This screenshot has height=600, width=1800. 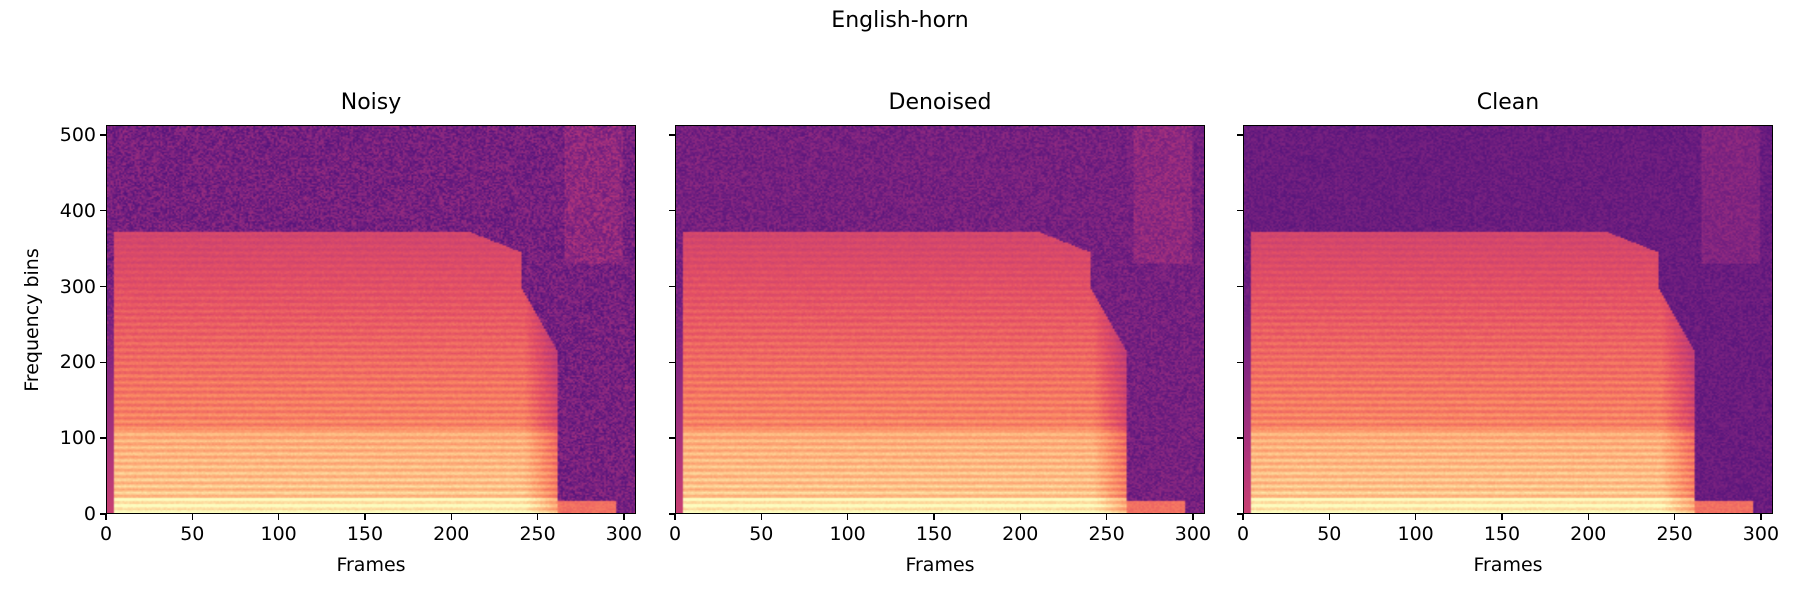 I want to click on y-tick-label: 400, so click(x=77, y=210).